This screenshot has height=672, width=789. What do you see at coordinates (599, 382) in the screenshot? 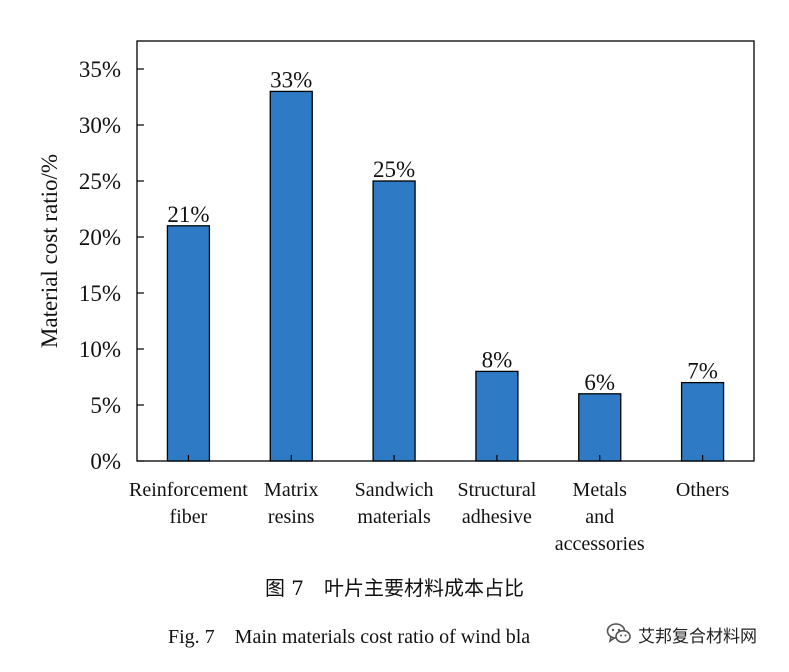
I see `bar-value-label: 6%` at bounding box center [599, 382].